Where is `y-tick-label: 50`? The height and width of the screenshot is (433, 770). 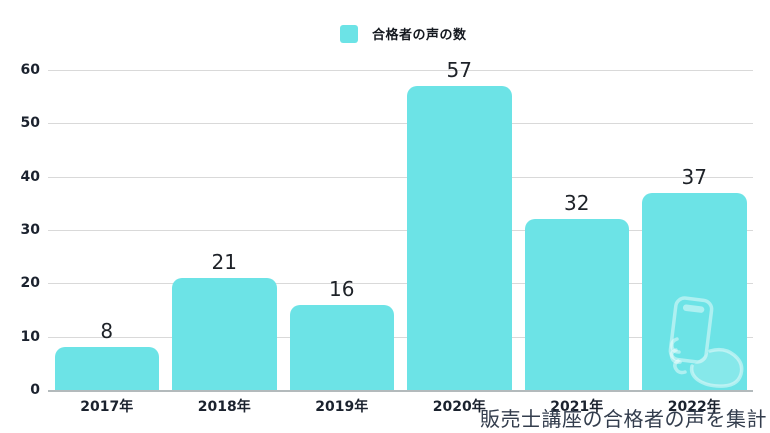
y-tick-label: 50 is located at coordinates (30, 123).